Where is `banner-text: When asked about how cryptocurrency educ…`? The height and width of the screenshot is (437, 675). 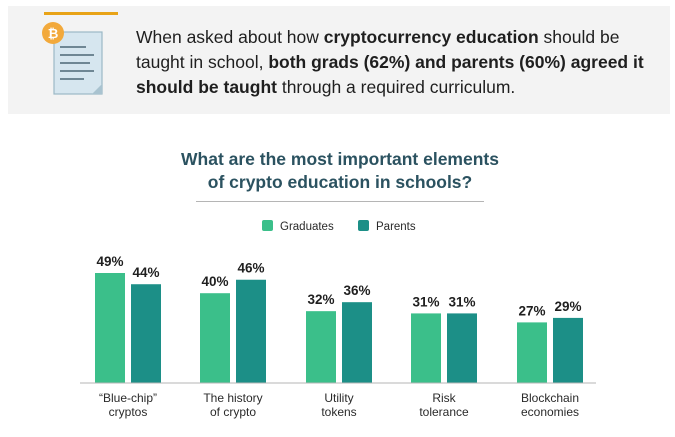 banner-text: When asked about how cryptocurrency educ… is located at coordinates (396, 62).